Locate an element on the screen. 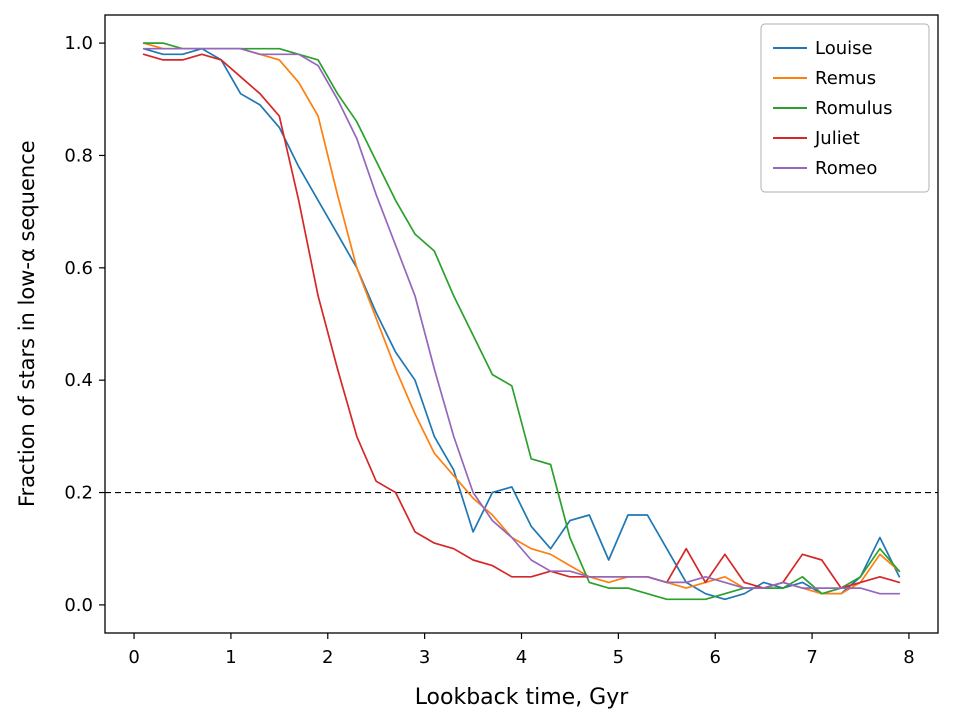  x-tick-label: 2 is located at coordinates (327, 657).